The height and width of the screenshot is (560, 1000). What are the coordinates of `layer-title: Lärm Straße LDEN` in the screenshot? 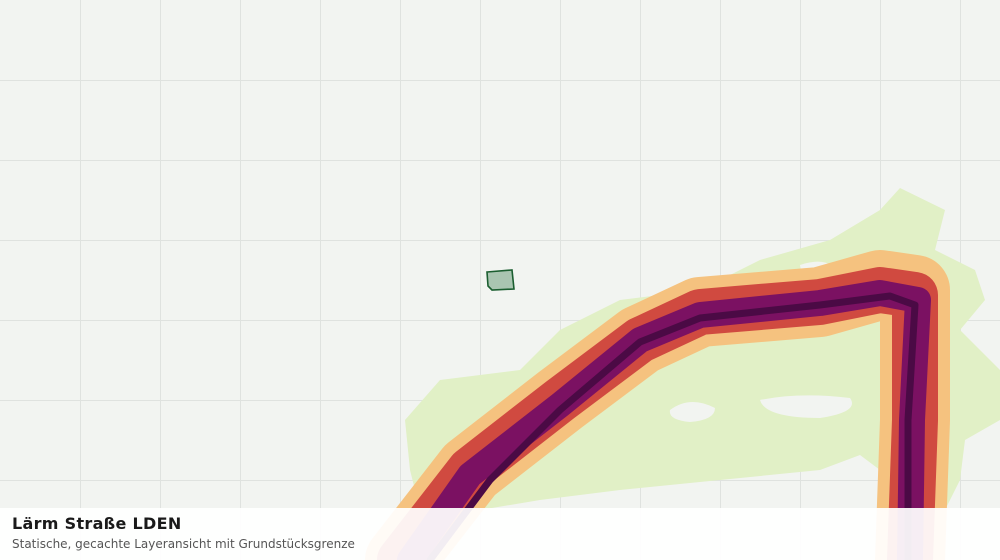 It's located at (97, 523).